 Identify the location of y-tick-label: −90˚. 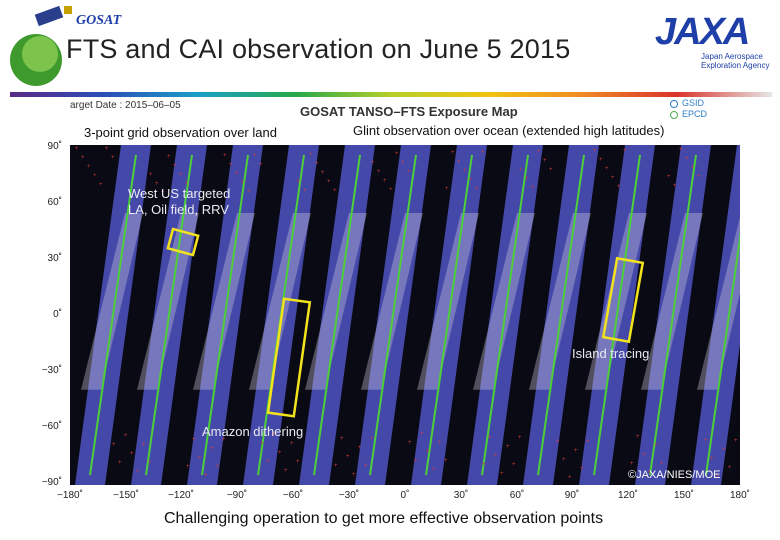
(51, 482).